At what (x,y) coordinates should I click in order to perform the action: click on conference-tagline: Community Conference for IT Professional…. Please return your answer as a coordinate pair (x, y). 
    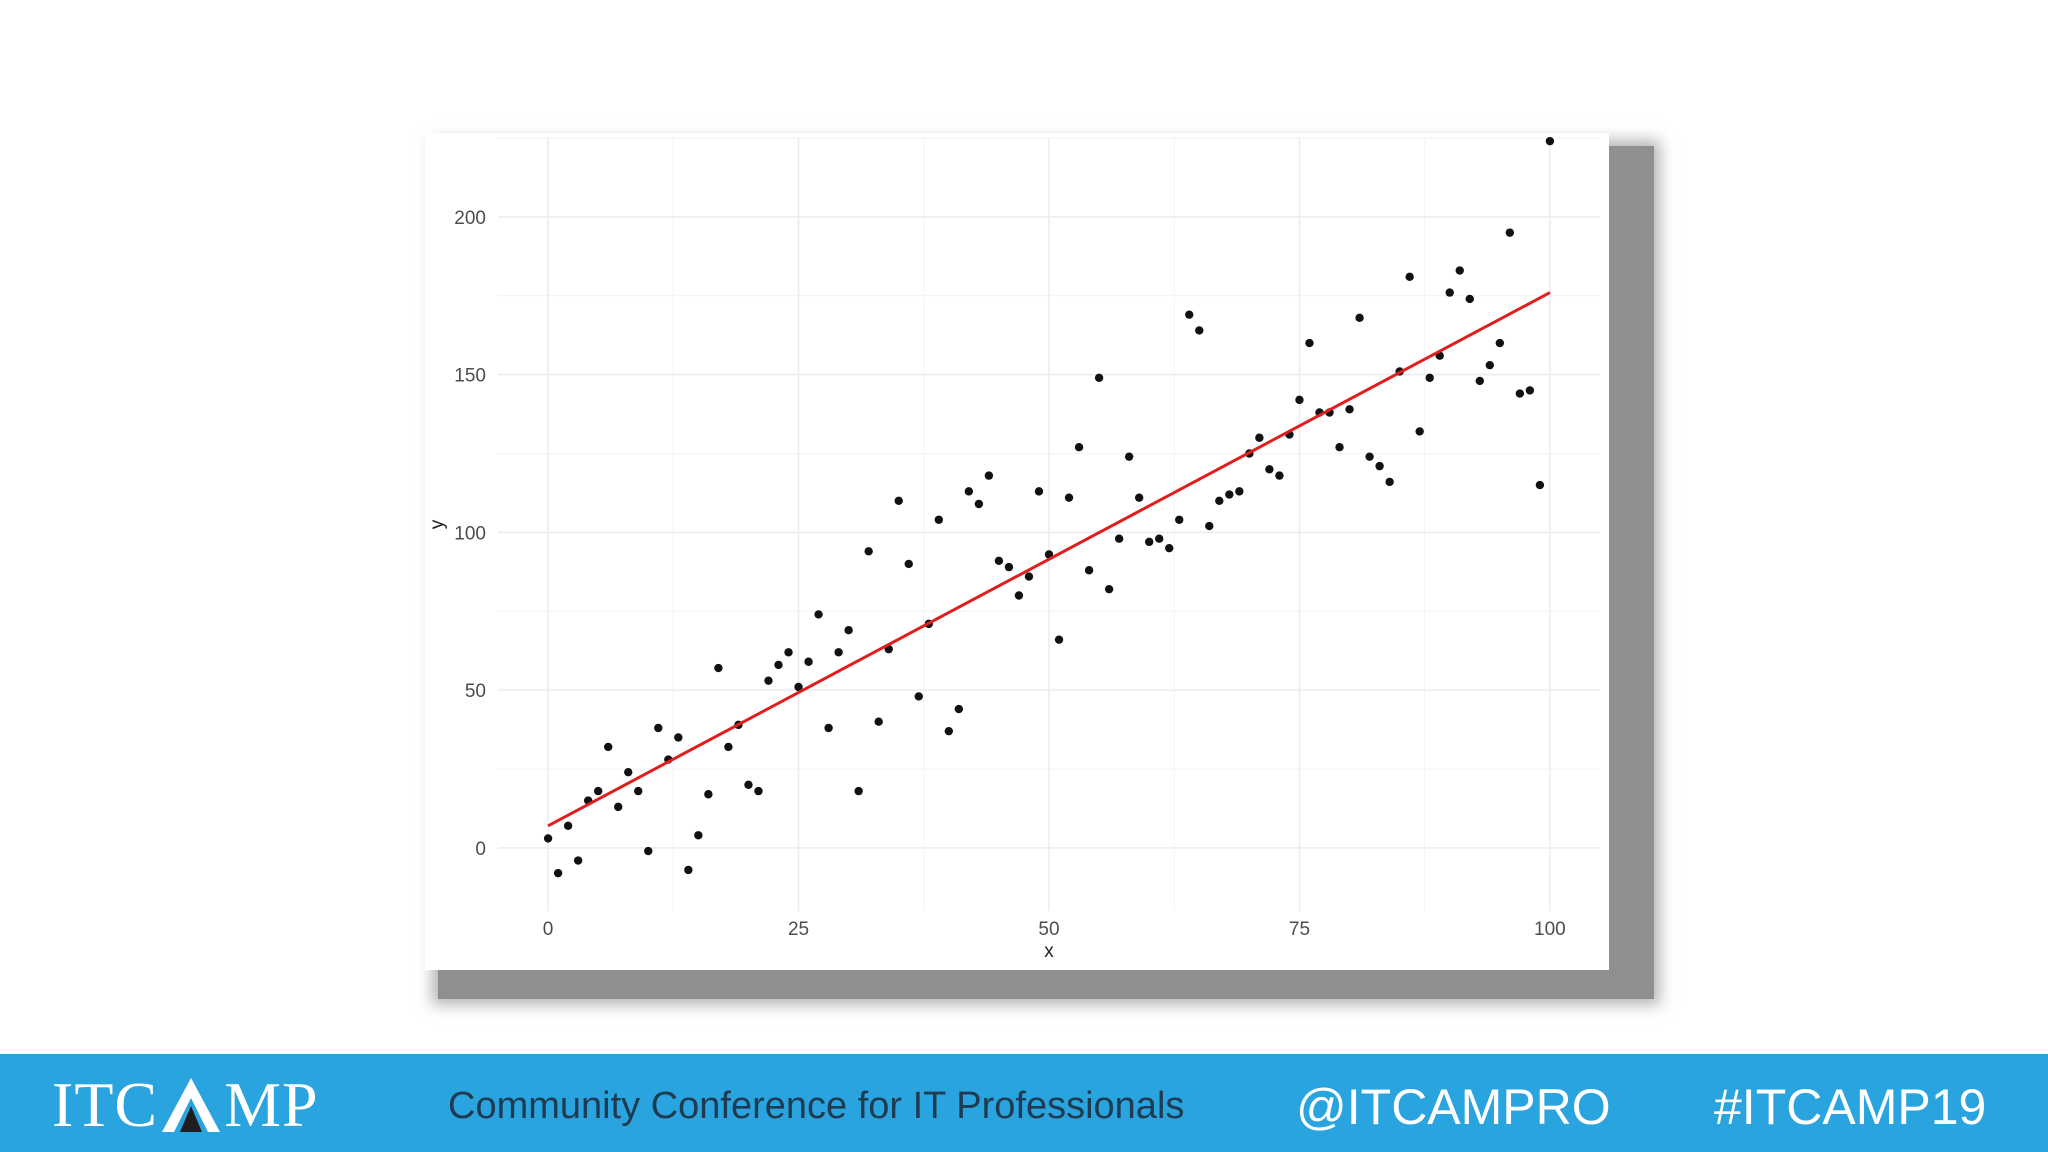
    Looking at the image, I should click on (816, 1106).